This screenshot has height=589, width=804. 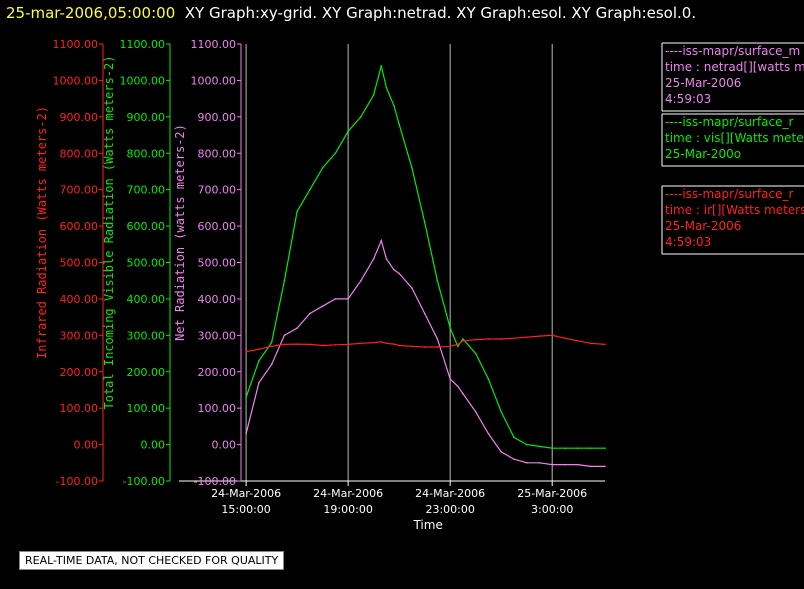 What do you see at coordinates (146, 263) in the screenshot?
I see `vis-y-tick-label-6: 500.00` at bounding box center [146, 263].